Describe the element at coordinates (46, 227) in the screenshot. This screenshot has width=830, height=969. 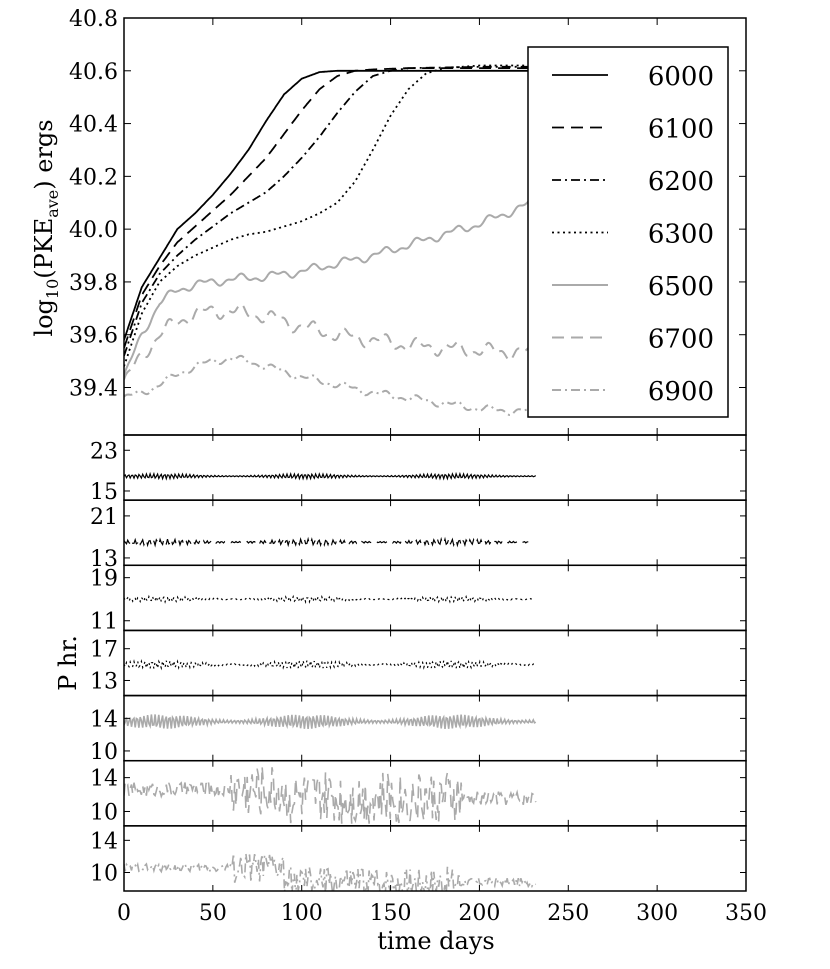
I see `top-y-axis-label: log10(PKEave) ergs` at that location.